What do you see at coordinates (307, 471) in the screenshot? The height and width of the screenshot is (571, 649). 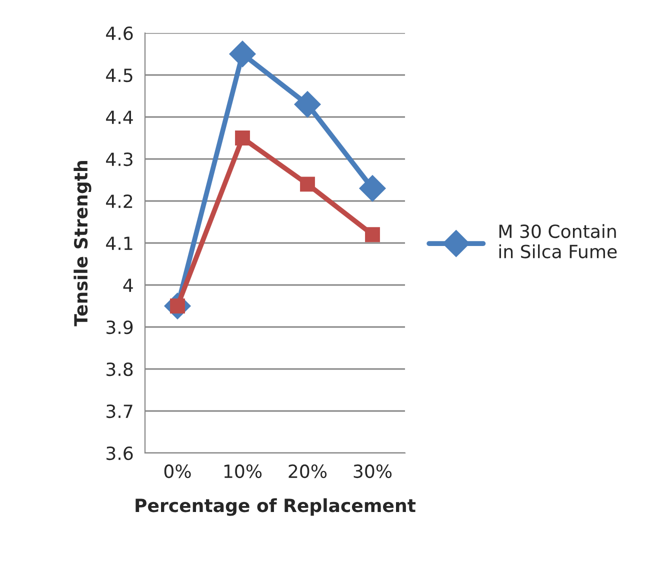 I see `x-tick-label: 20%` at bounding box center [307, 471].